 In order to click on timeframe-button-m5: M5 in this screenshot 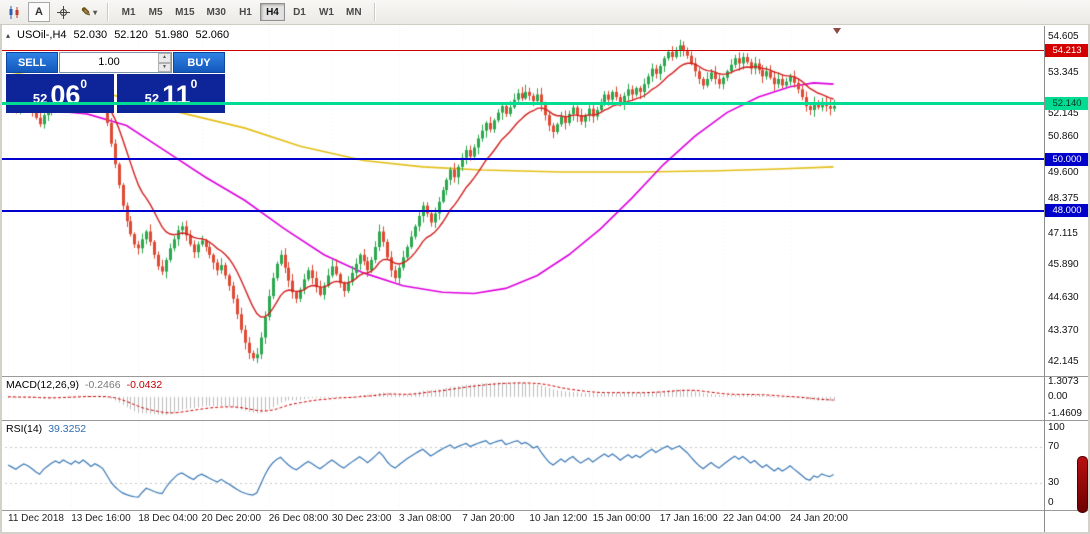, I will do `click(155, 12)`.